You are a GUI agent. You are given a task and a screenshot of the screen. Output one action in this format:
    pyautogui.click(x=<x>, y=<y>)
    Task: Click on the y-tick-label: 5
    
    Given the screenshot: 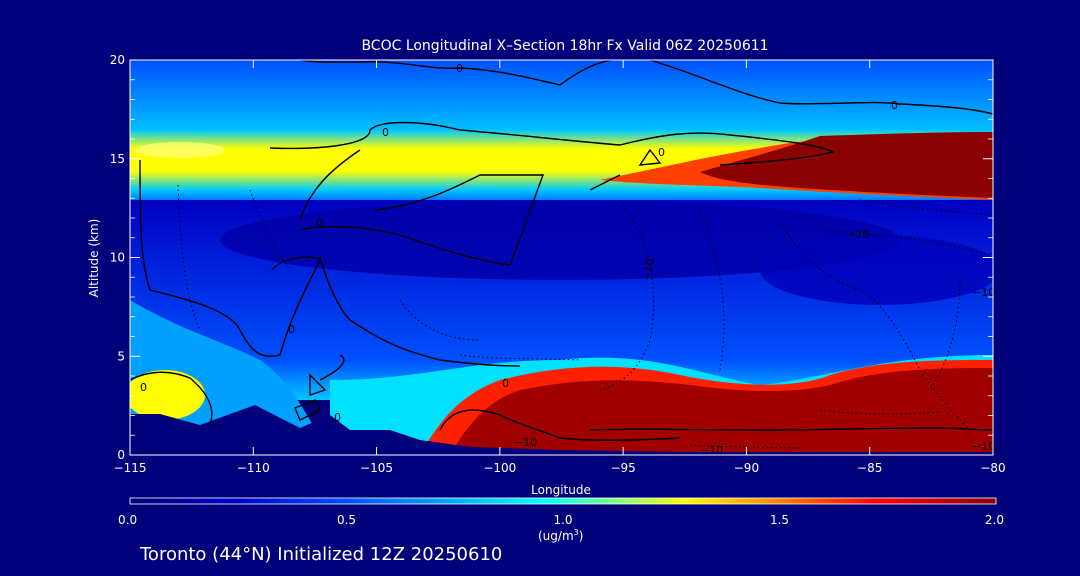 What is the action you would take?
    pyautogui.click(x=121, y=356)
    